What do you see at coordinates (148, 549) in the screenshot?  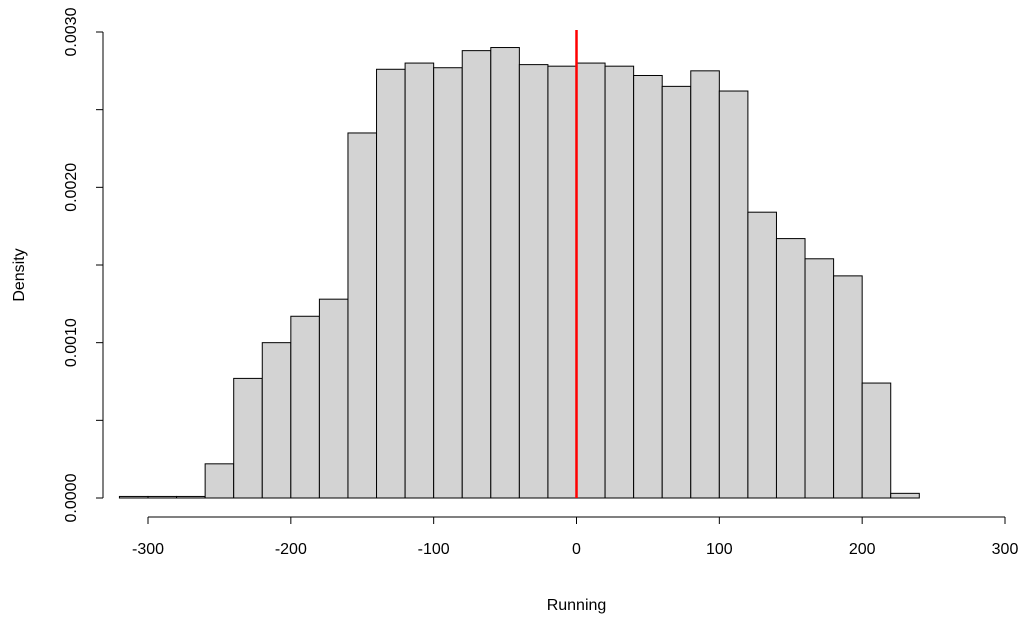 I see `x-tick-label: -300` at bounding box center [148, 549].